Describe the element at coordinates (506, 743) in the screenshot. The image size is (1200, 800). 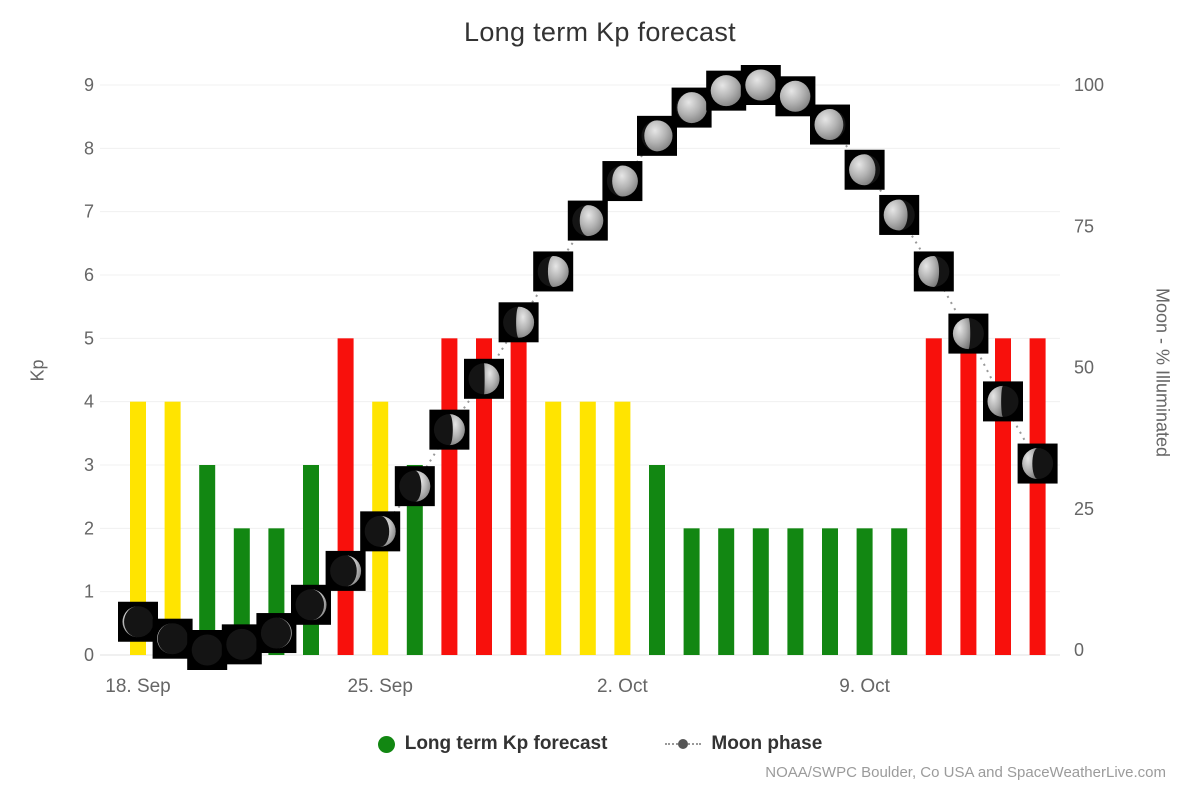
I see `legend-kp-label: Long term Kp forecast` at that location.